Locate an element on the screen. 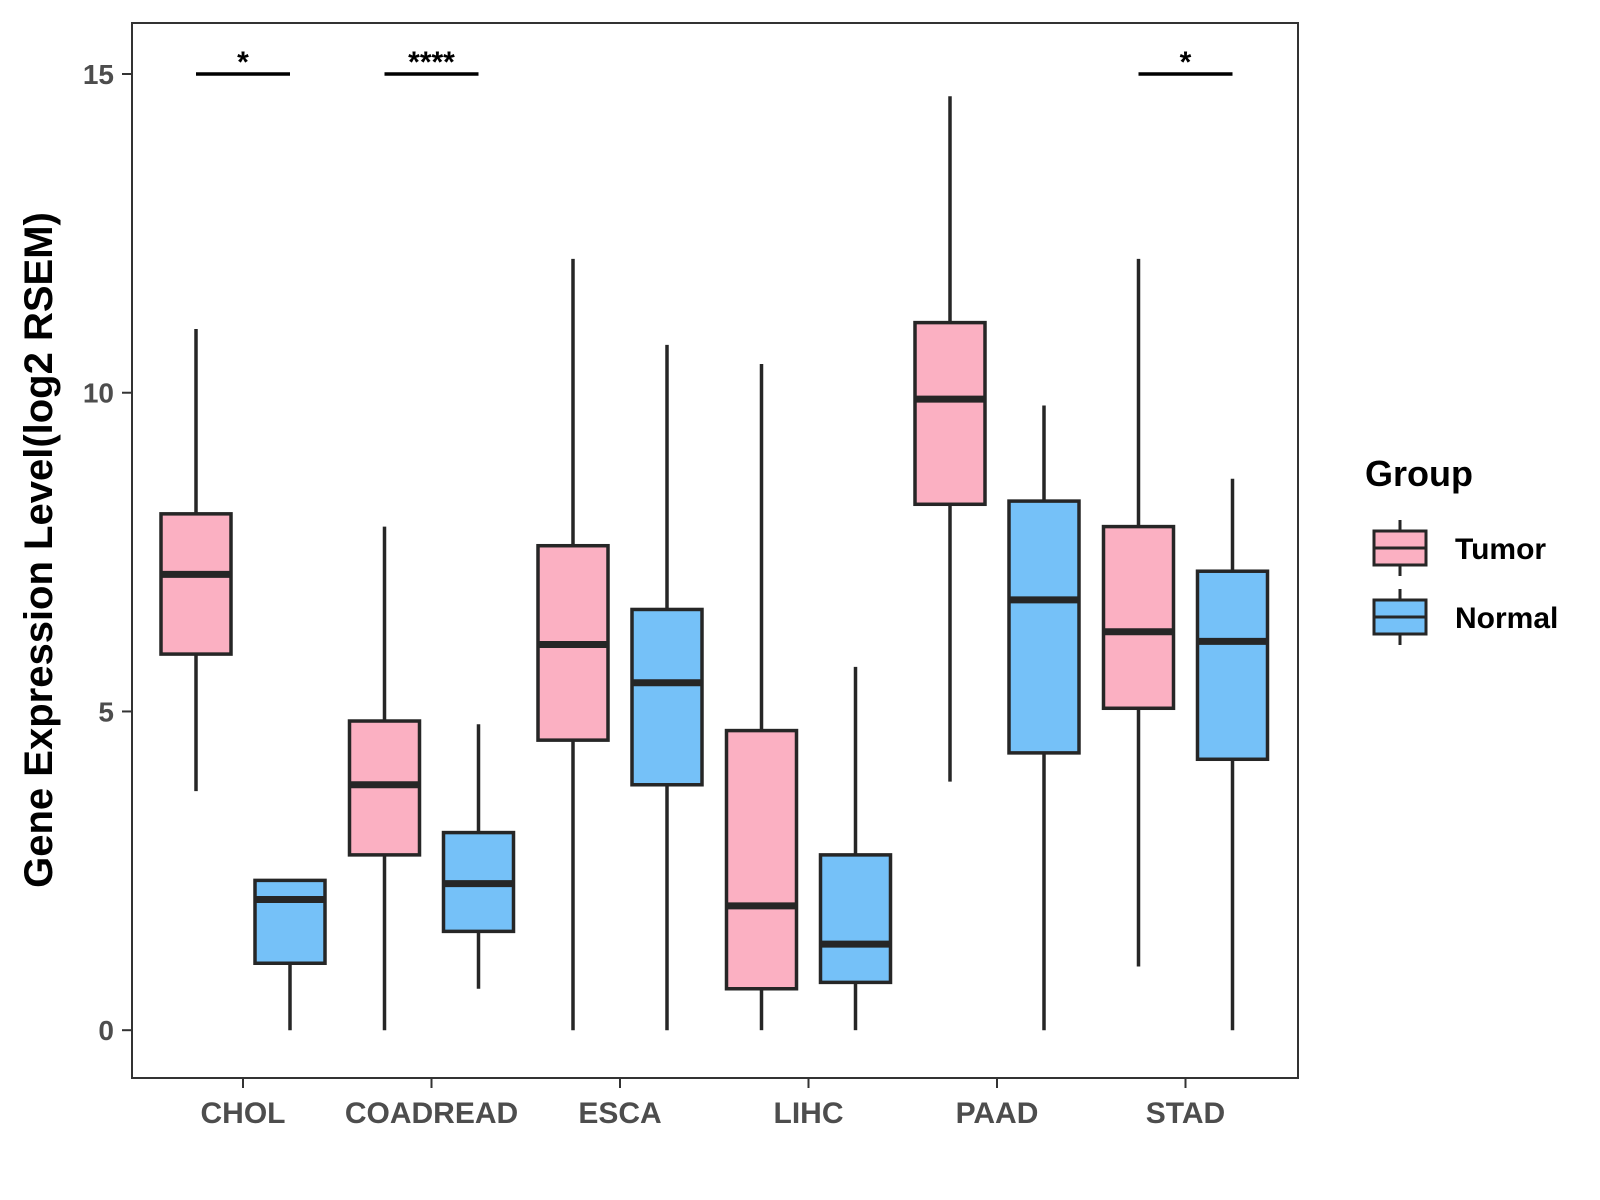 The width and height of the screenshot is (1600, 1200). legend-label: Normal is located at coordinates (1506, 618).